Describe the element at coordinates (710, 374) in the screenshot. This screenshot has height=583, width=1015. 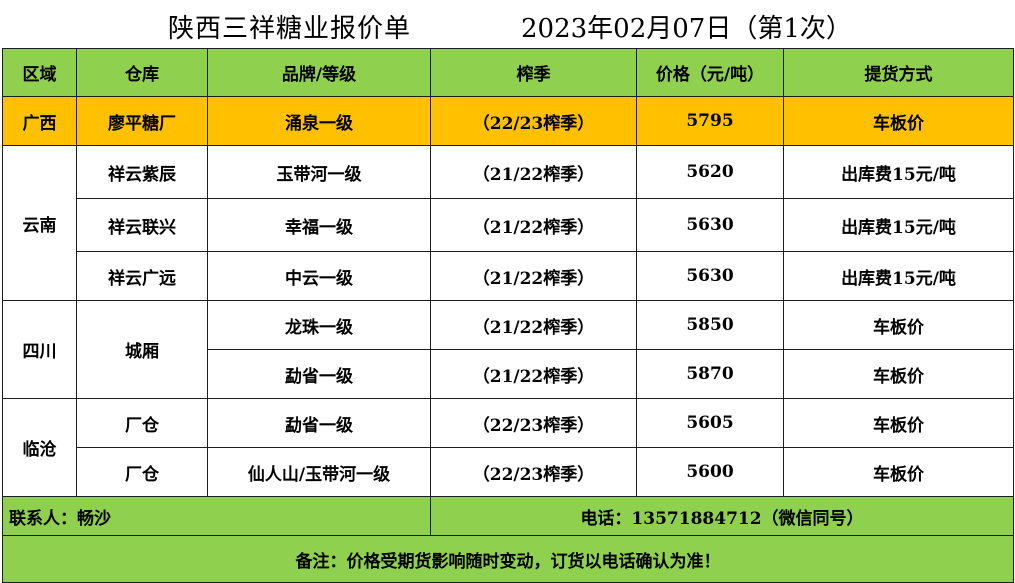
I see `price-cell: 5870` at that location.